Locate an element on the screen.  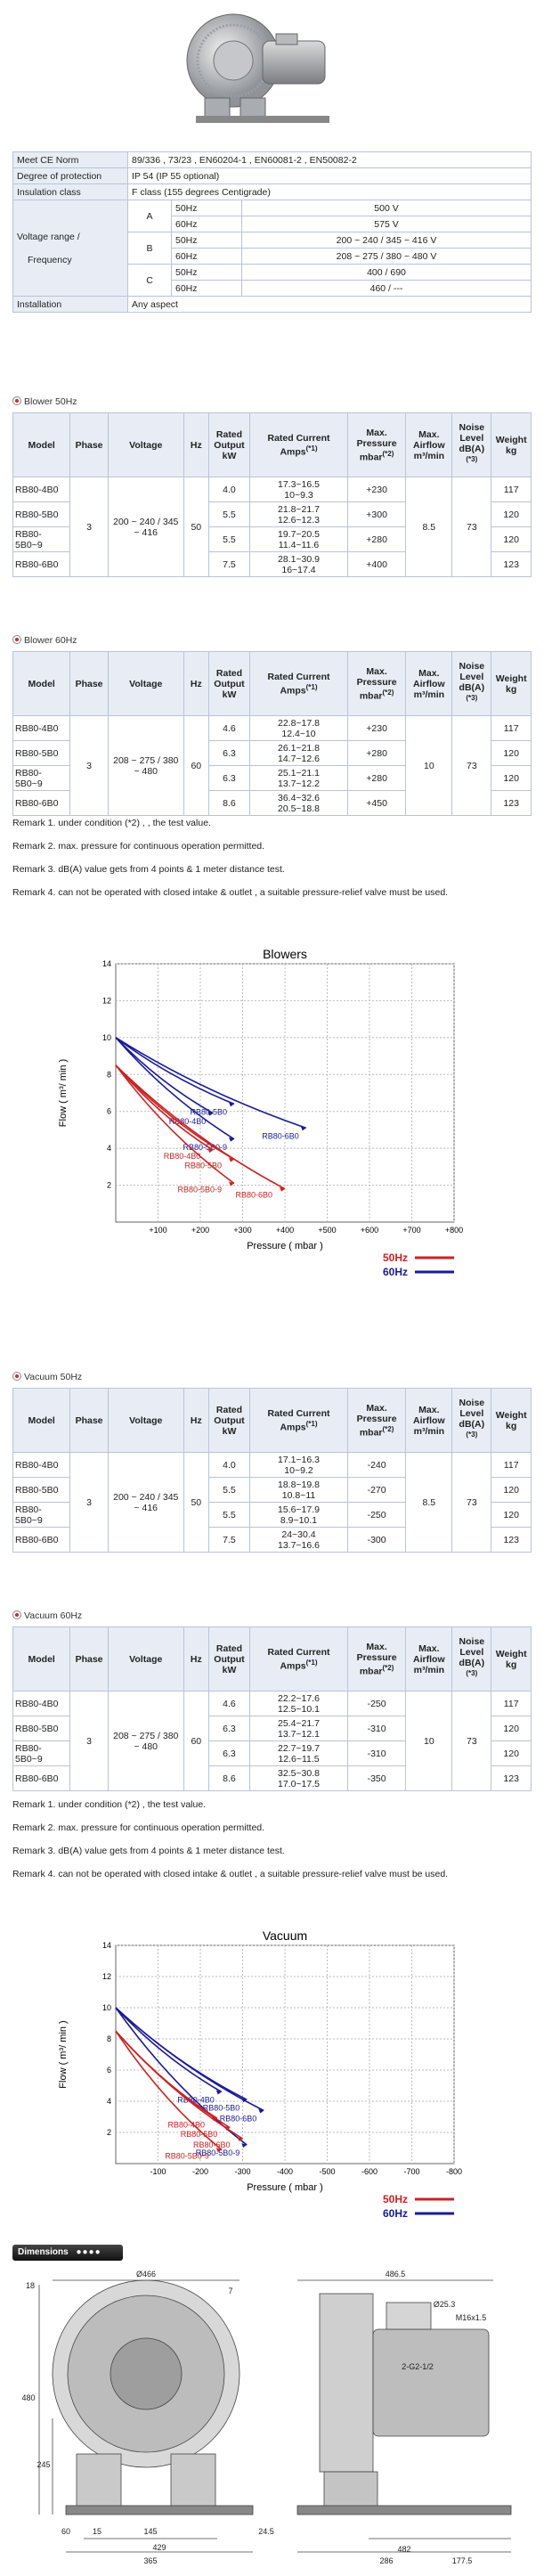
spec-key: Installation is located at coordinates (70, 305).